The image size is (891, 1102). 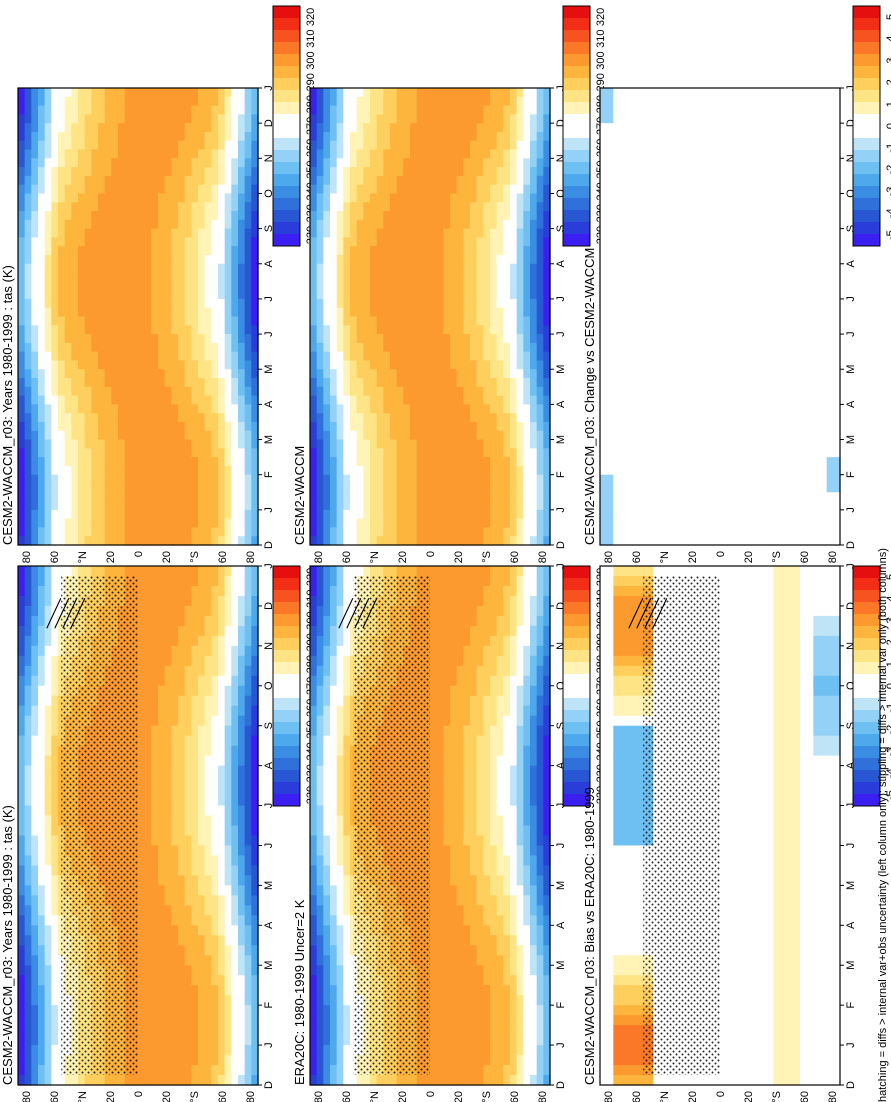 I want to click on month-tick-label: J, so click(x=269, y=806).